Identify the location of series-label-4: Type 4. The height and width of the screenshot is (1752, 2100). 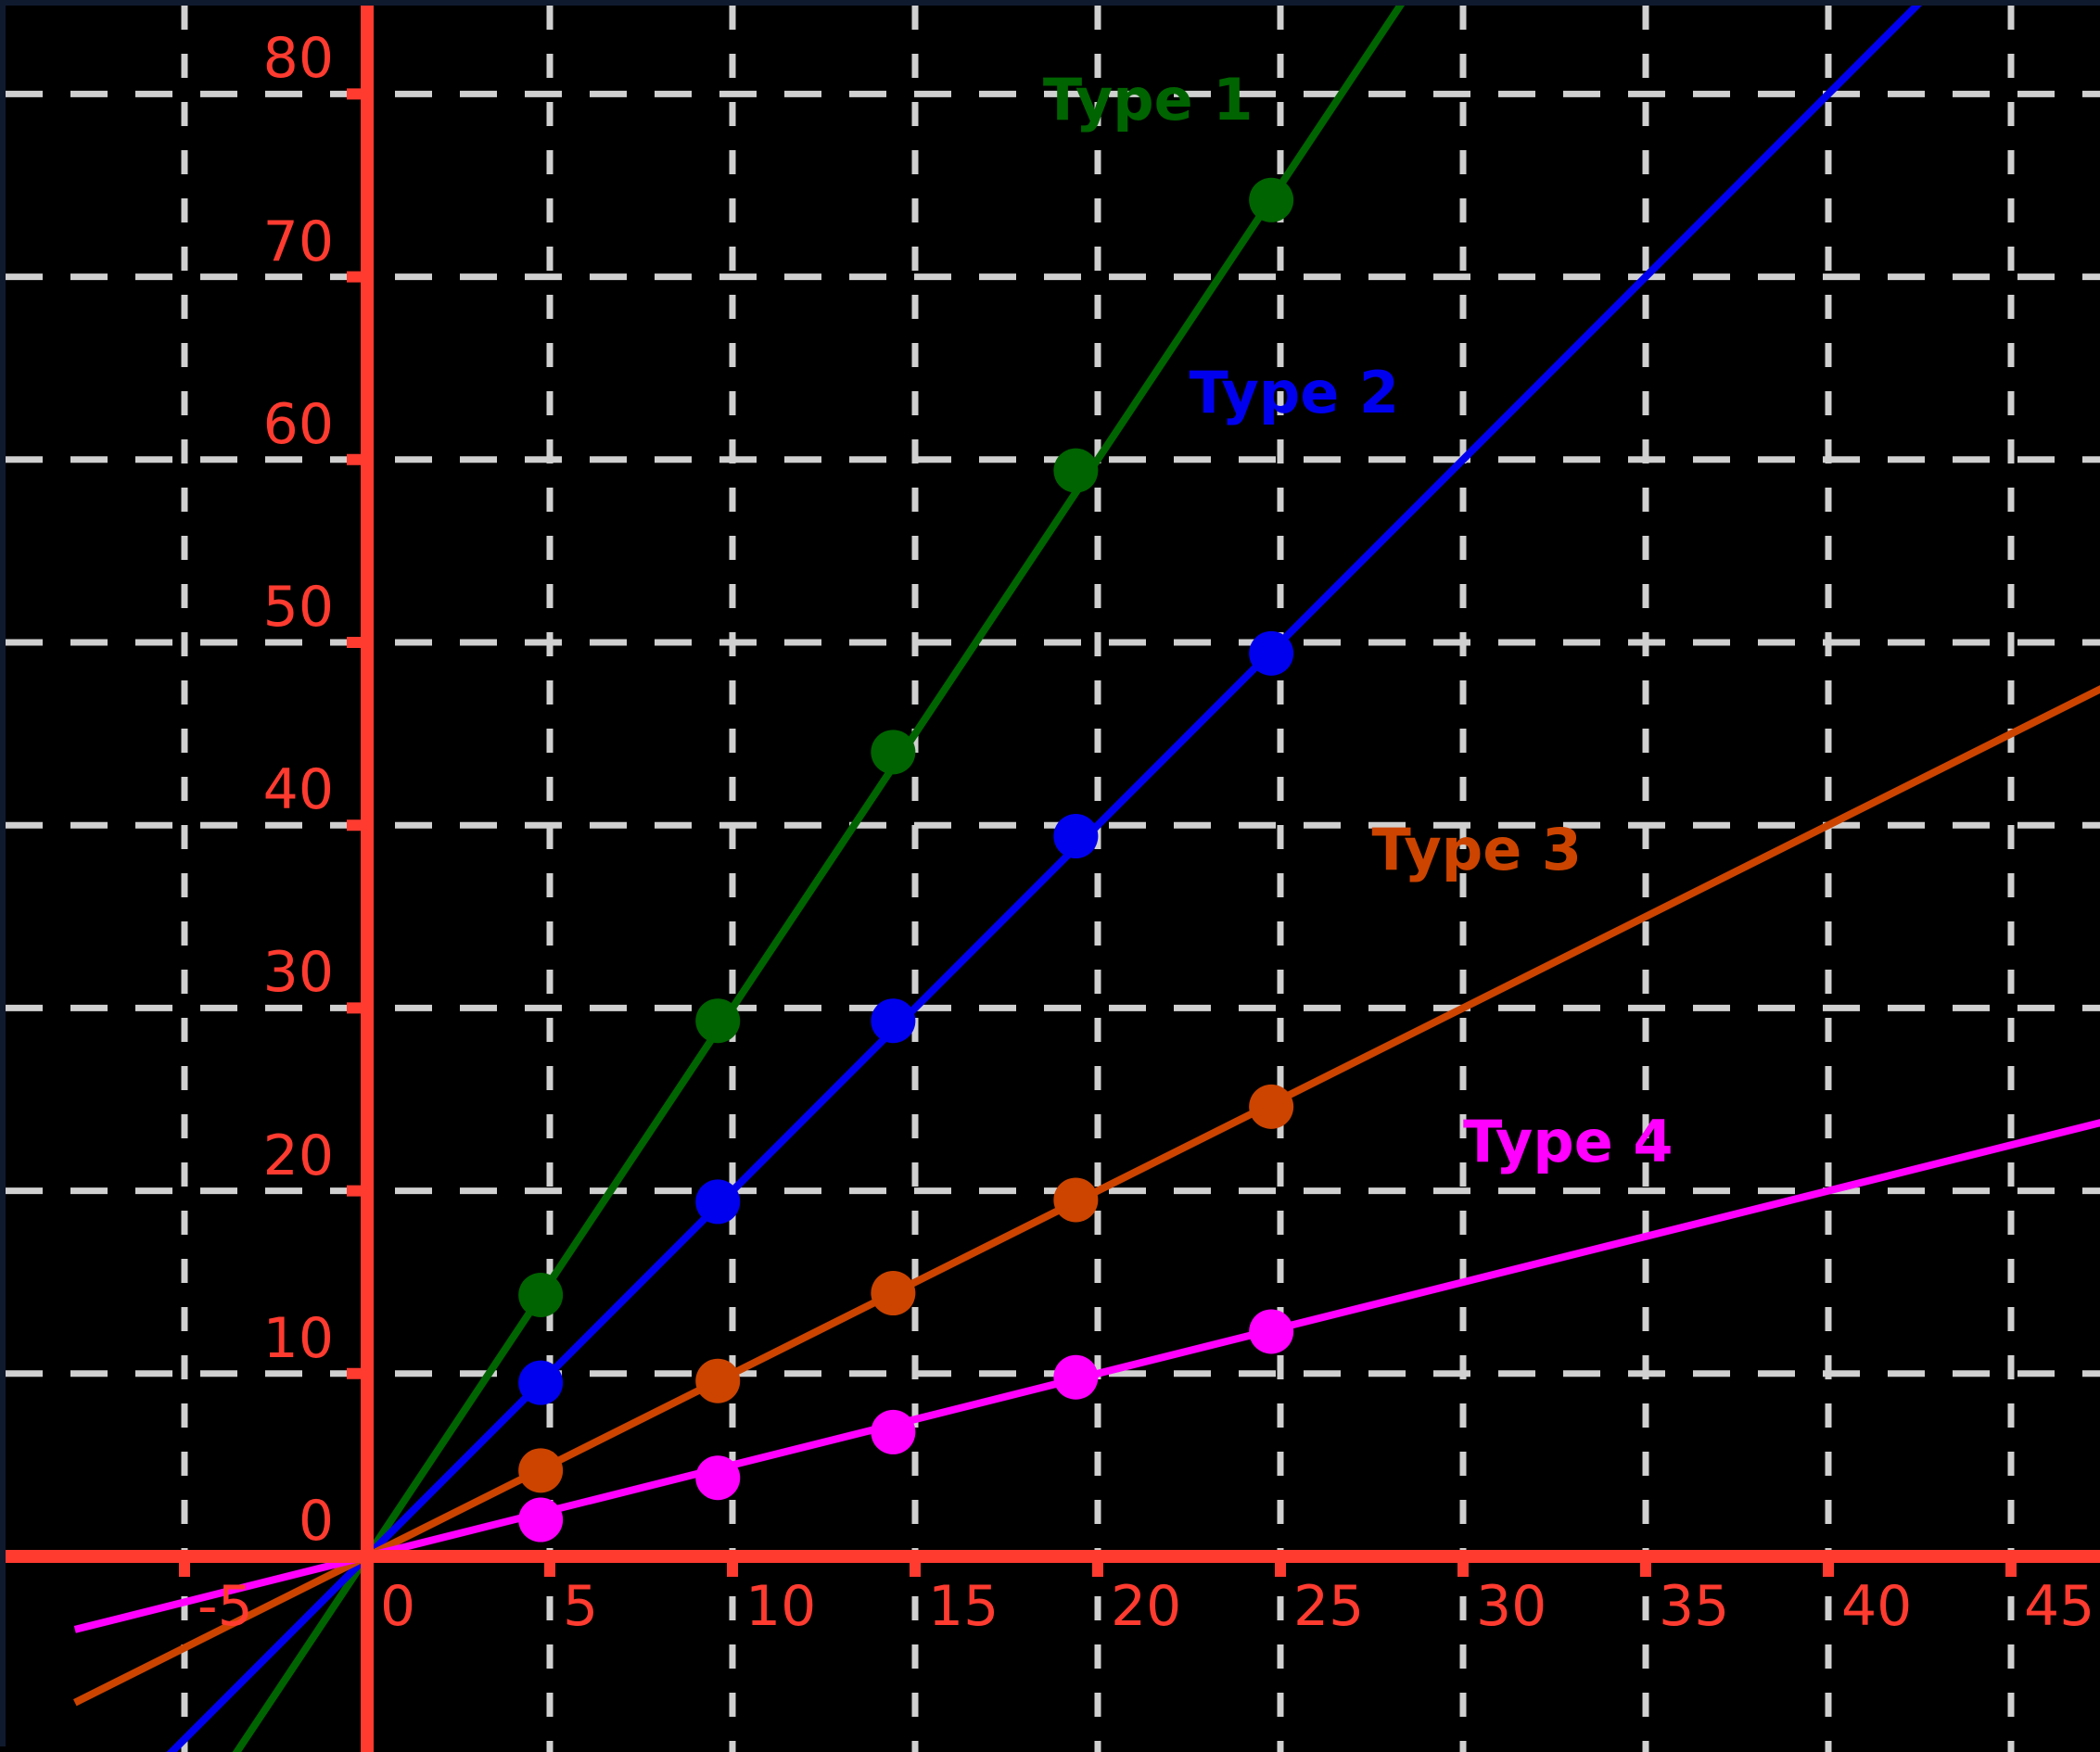
(1568, 1142).